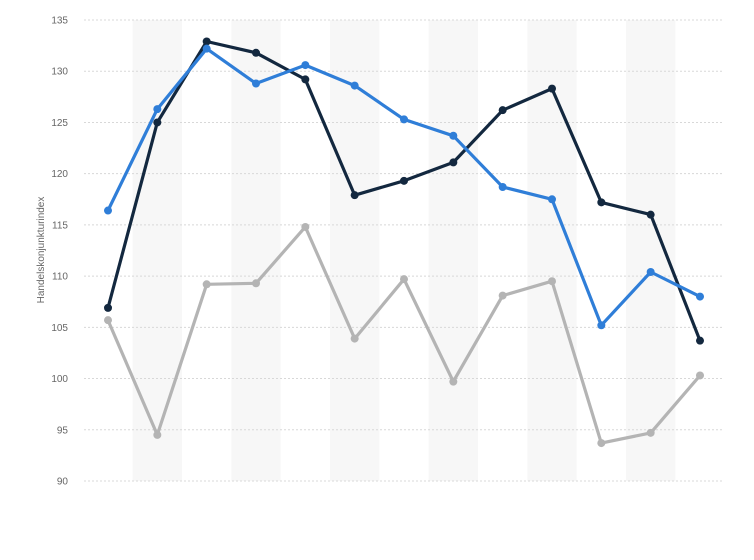 This screenshot has height=560, width=754. Describe the element at coordinates (59, 252) in the screenshot. I see `y-axis-ticks: 90 95 100 105 110 115 120 125 130 135` at that location.